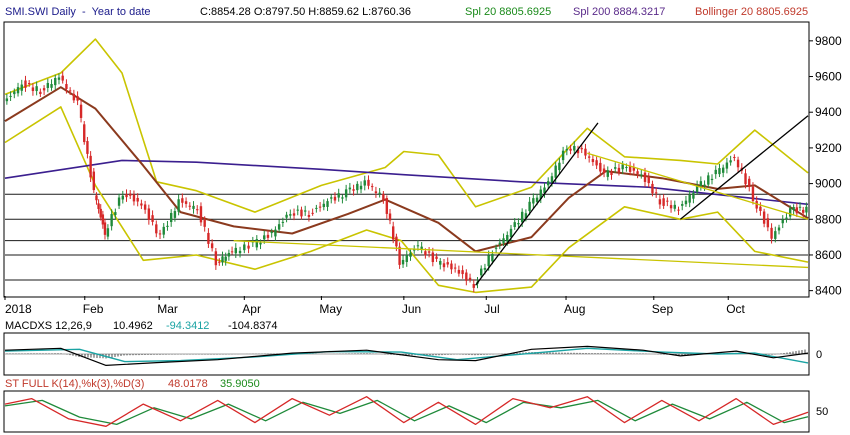 The image size is (850, 435). Describe the element at coordinates (253, 326) in the screenshot. I see `macd-value-3: -104.8374` at that location.